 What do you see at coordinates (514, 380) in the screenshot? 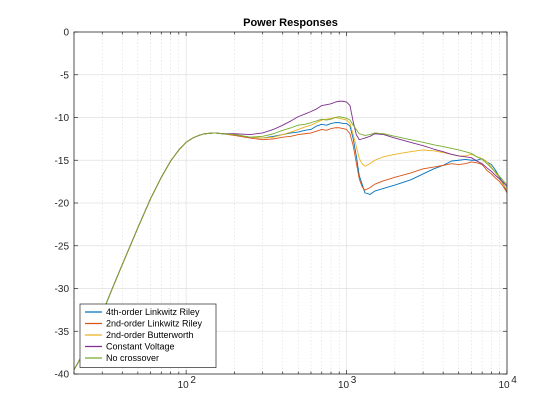
I see `x-tick-label-exponent: 4` at bounding box center [514, 380].